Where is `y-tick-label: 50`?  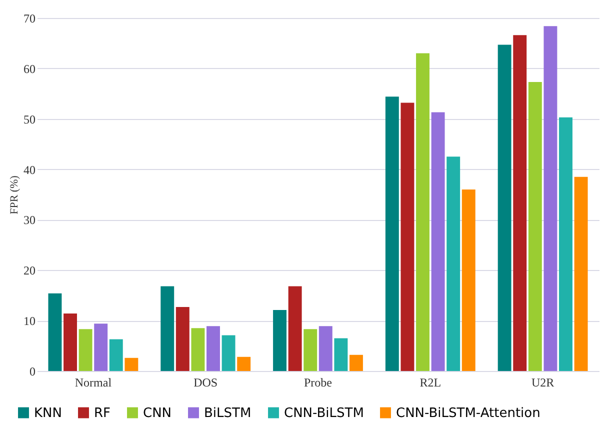
y-tick-label: 50 is located at coordinates (30, 119).